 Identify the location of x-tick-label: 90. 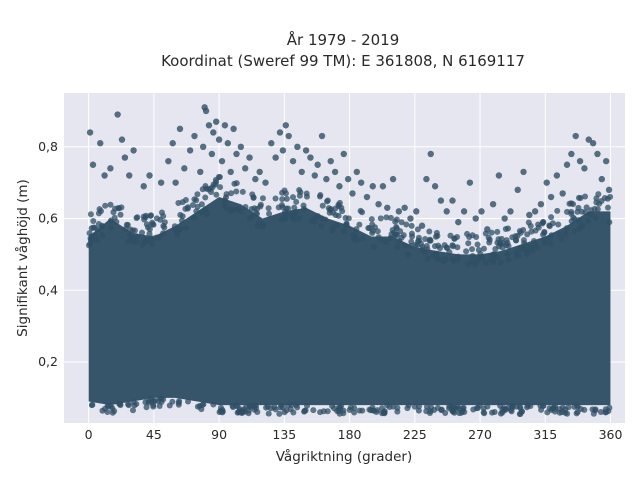
(219, 434).